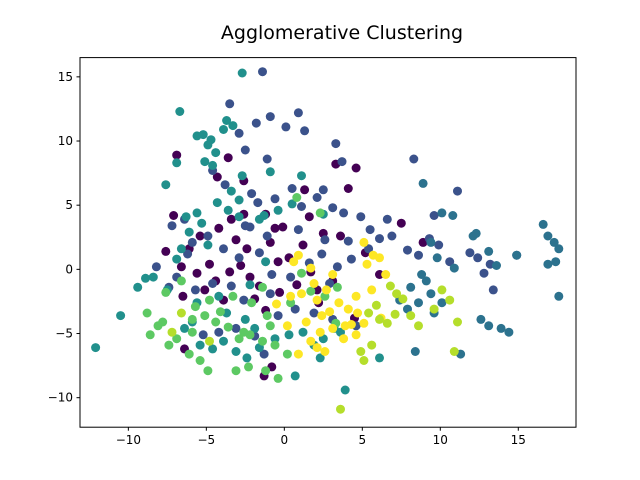  I want to click on y-tick-label: −5, so click(64, 334).